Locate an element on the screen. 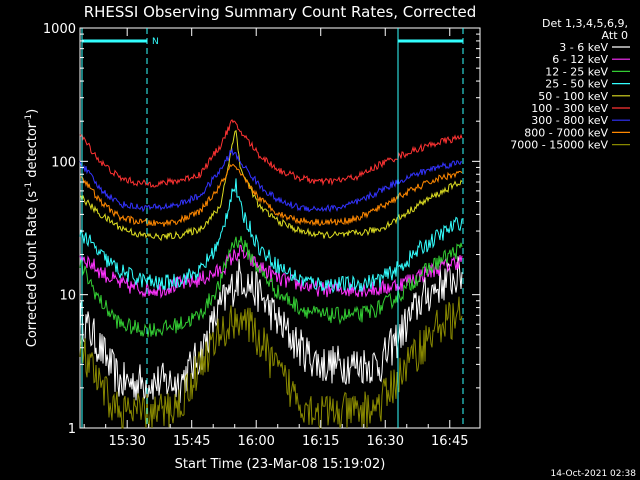 The image size is (640, 480). x-tick-label: 16:45 is located at coordinates (449, 441).